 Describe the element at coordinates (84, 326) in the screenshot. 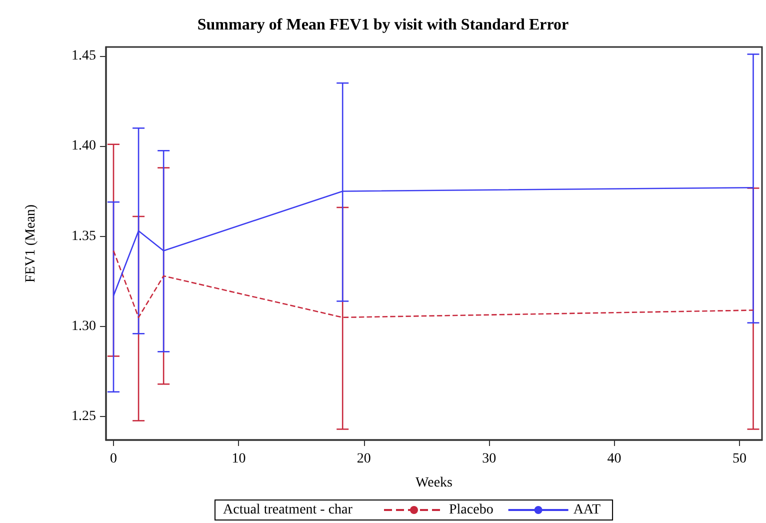

I see `y-tick-label: 1.30` at that location.